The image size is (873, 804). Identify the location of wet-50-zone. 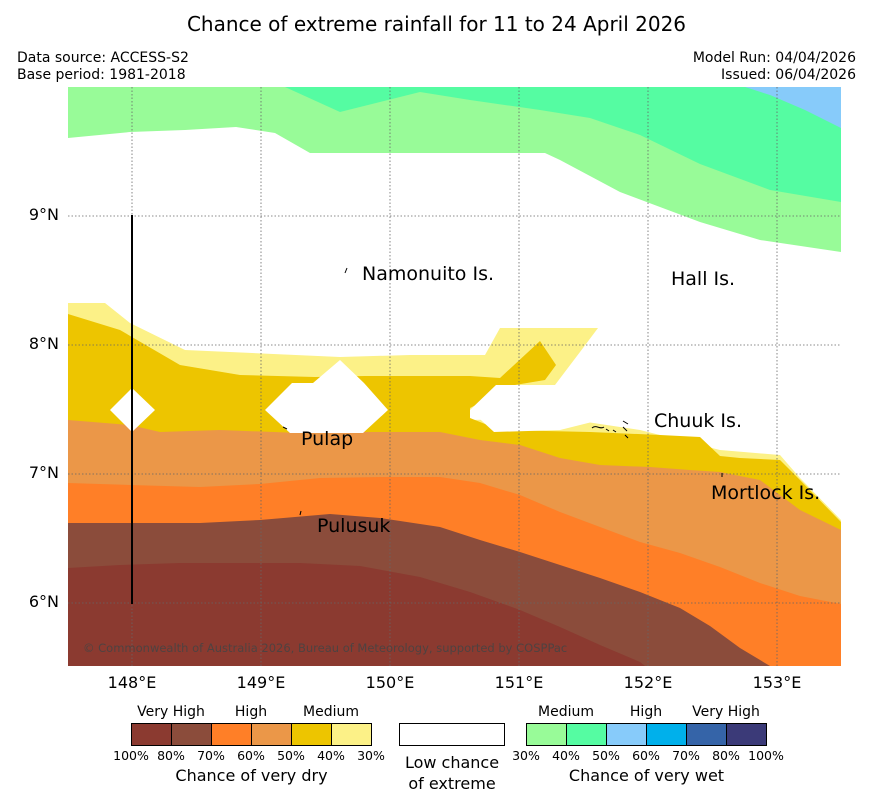
(793, 107).